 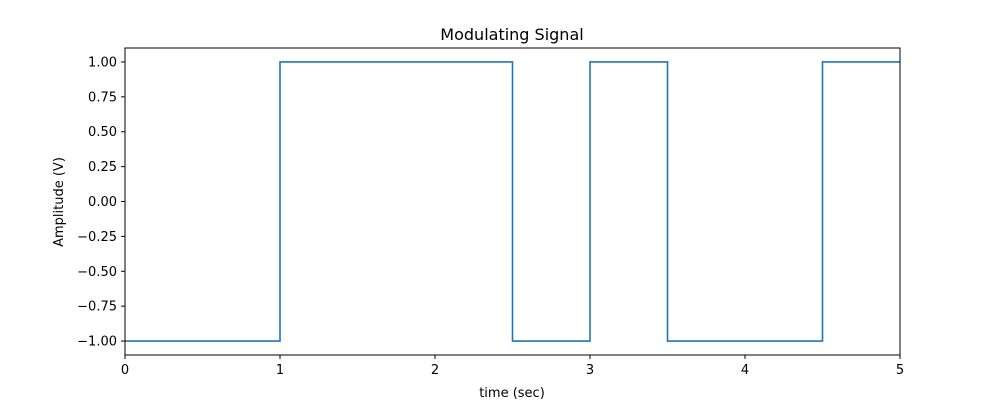 I want to click on x-axis-label: time (sec), so click(x=512, y=393).